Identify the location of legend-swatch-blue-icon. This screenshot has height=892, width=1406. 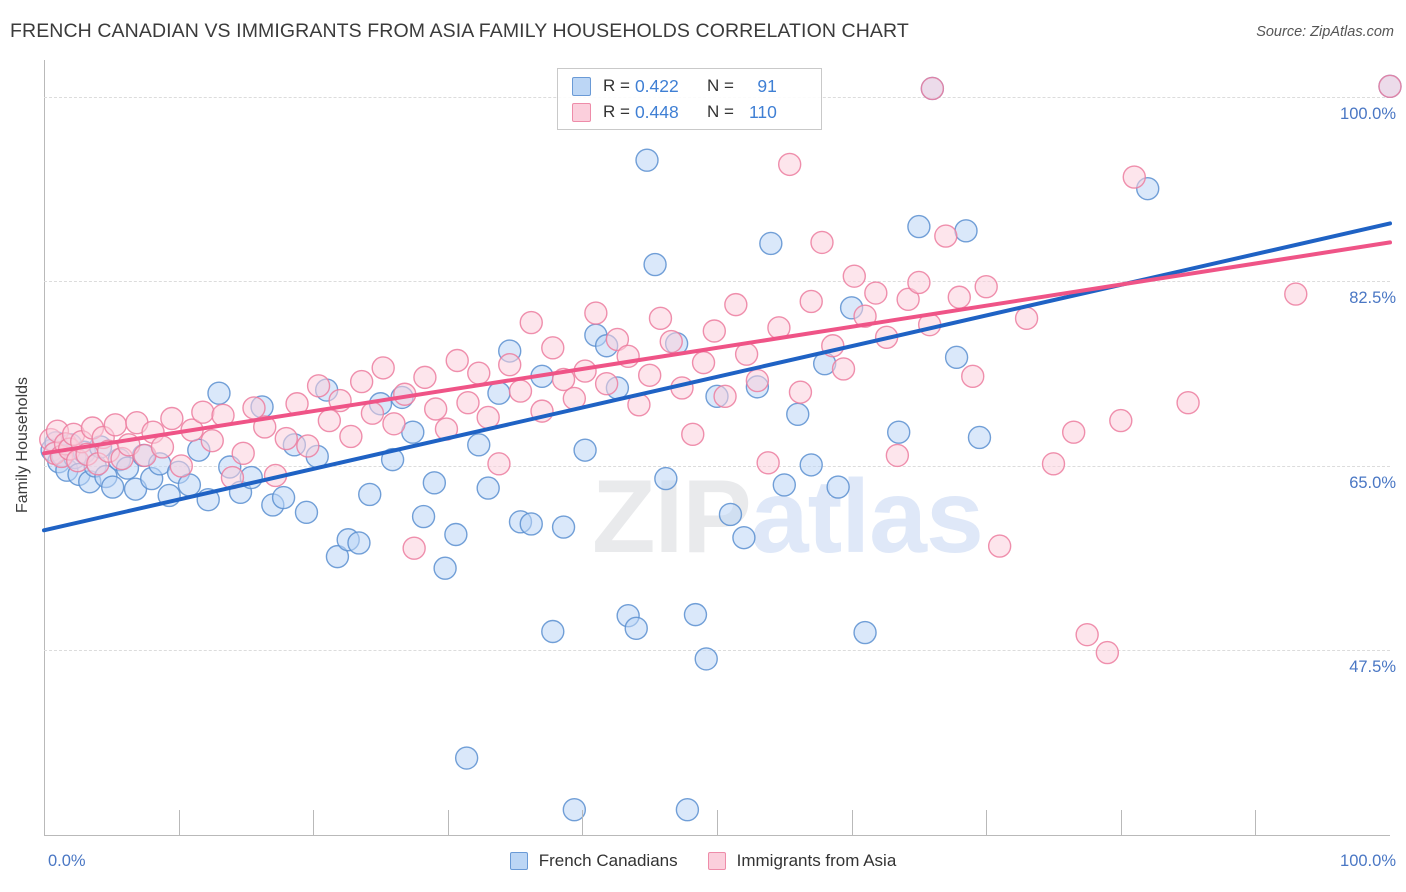
(581, 86).